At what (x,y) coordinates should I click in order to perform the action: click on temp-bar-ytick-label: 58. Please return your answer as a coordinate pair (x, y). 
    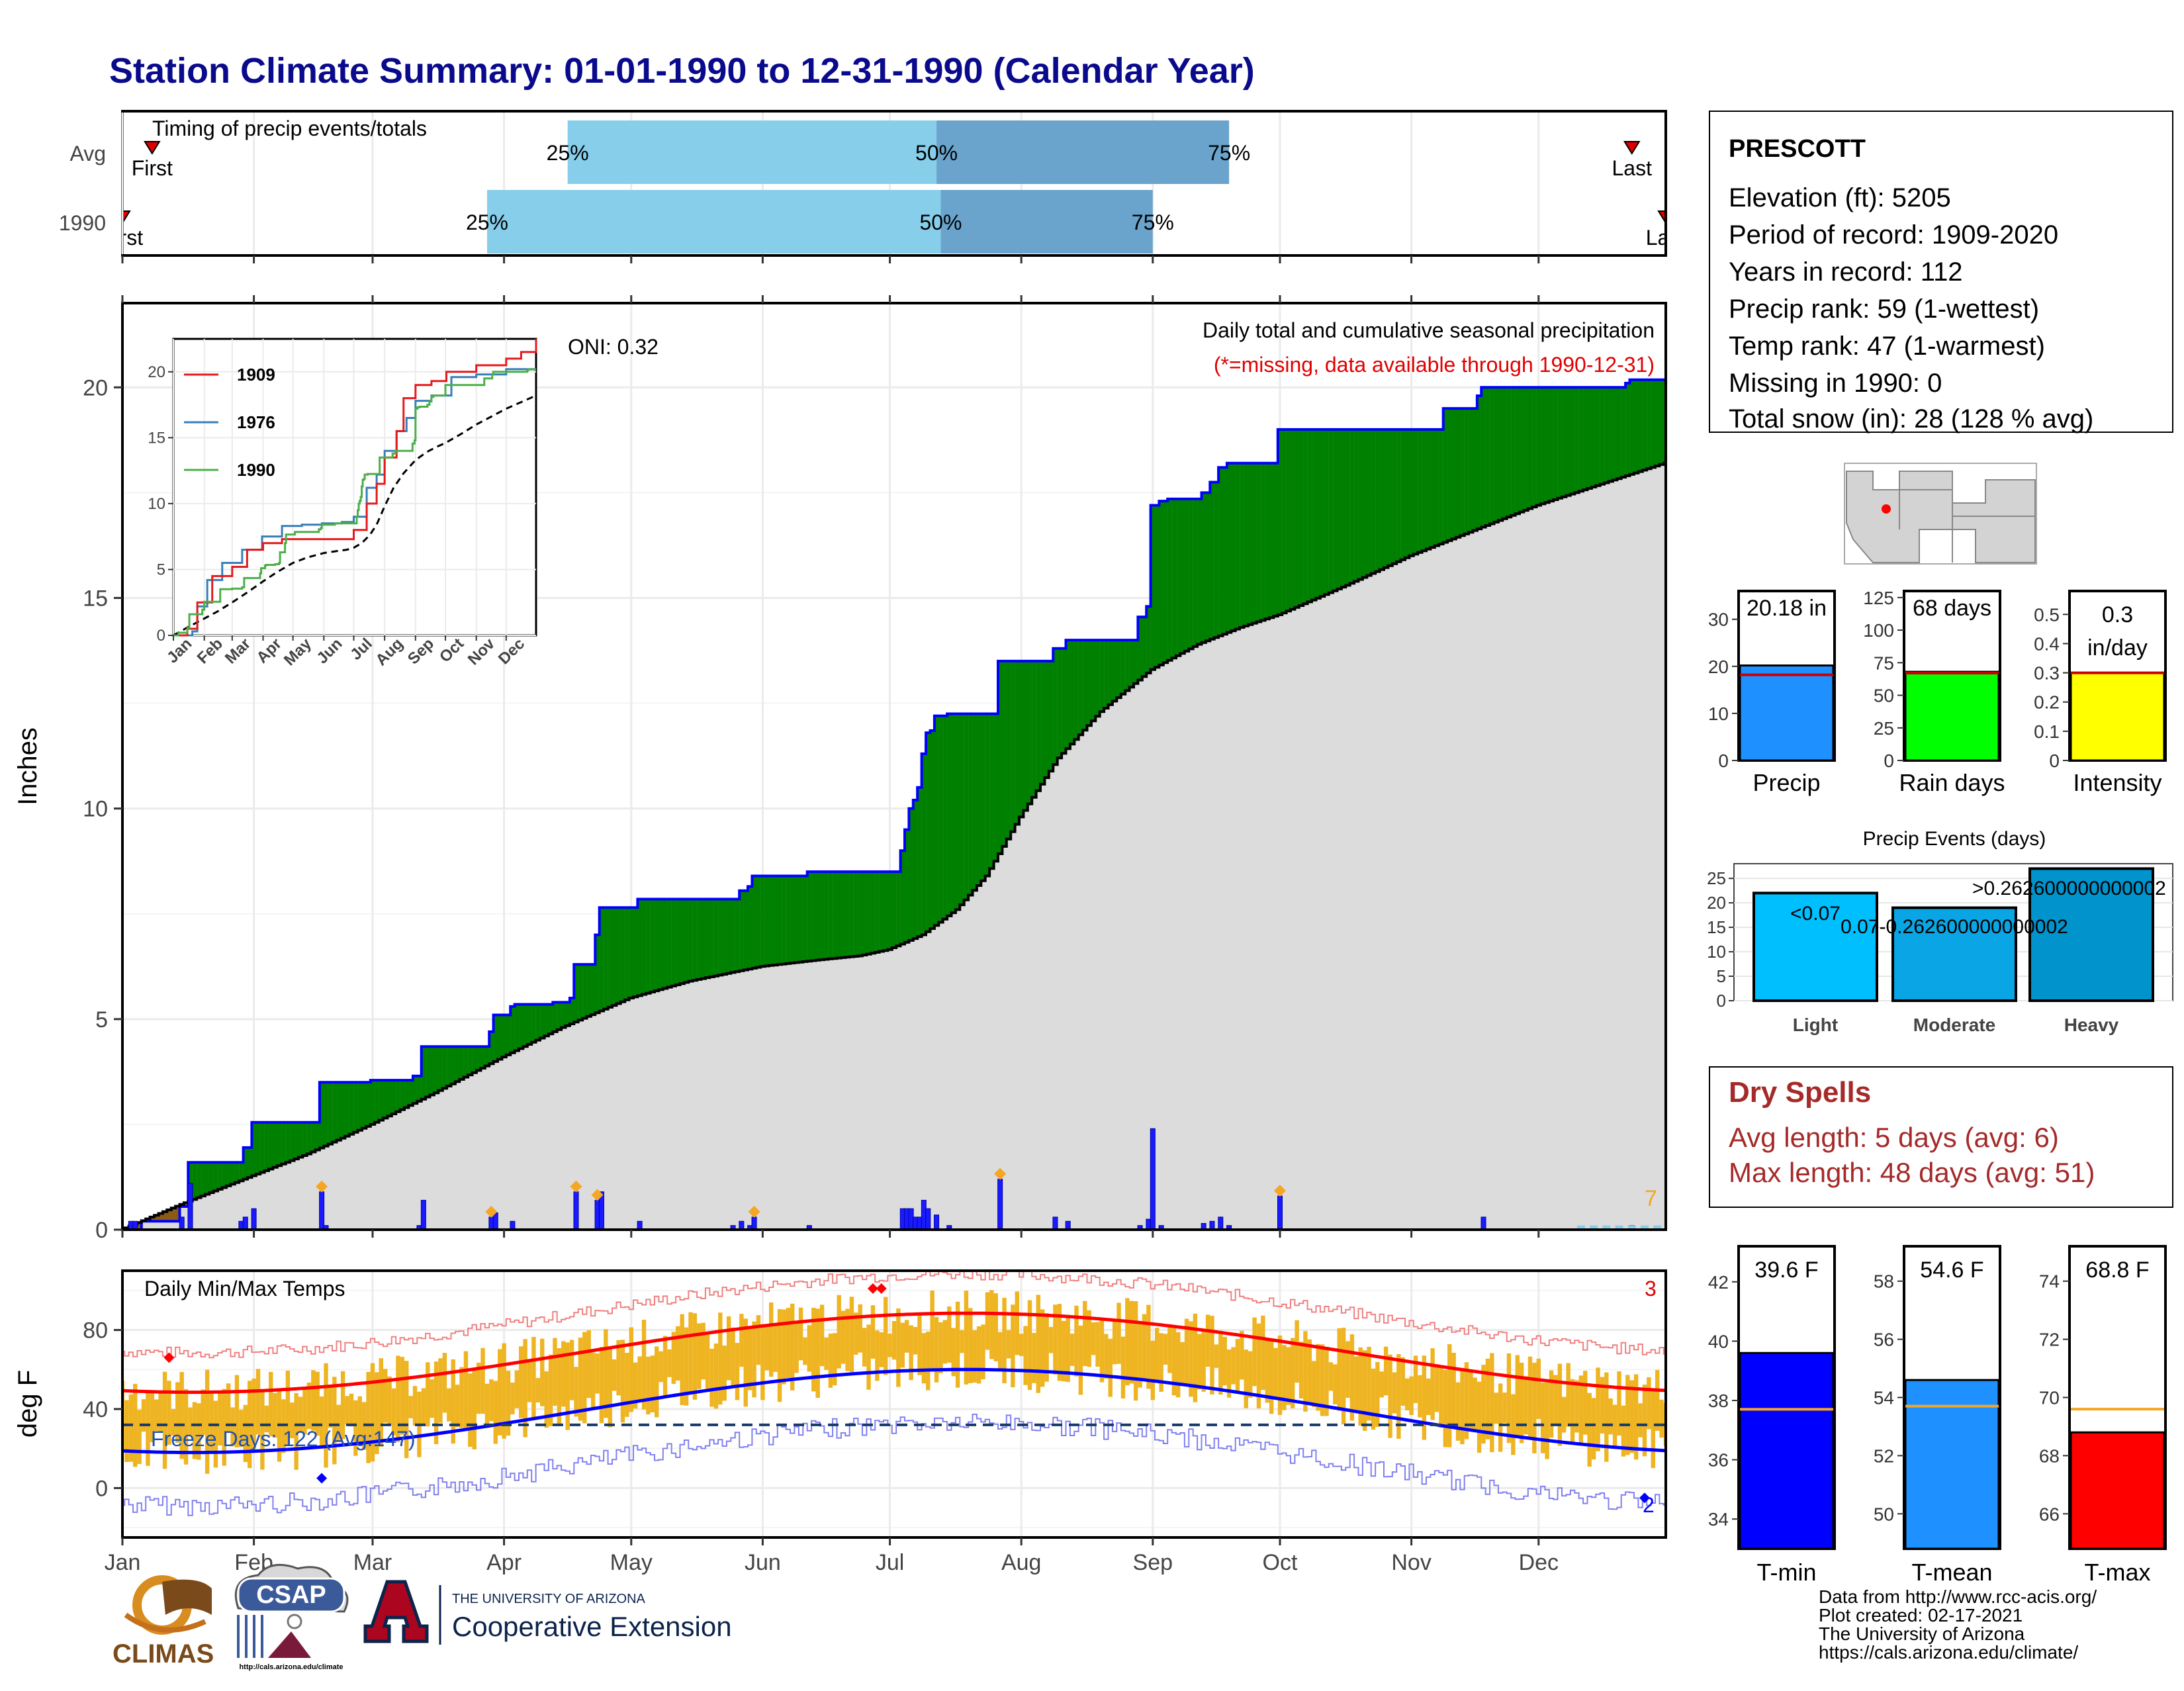
    Looking at the image, I should click on (1884, 1281).